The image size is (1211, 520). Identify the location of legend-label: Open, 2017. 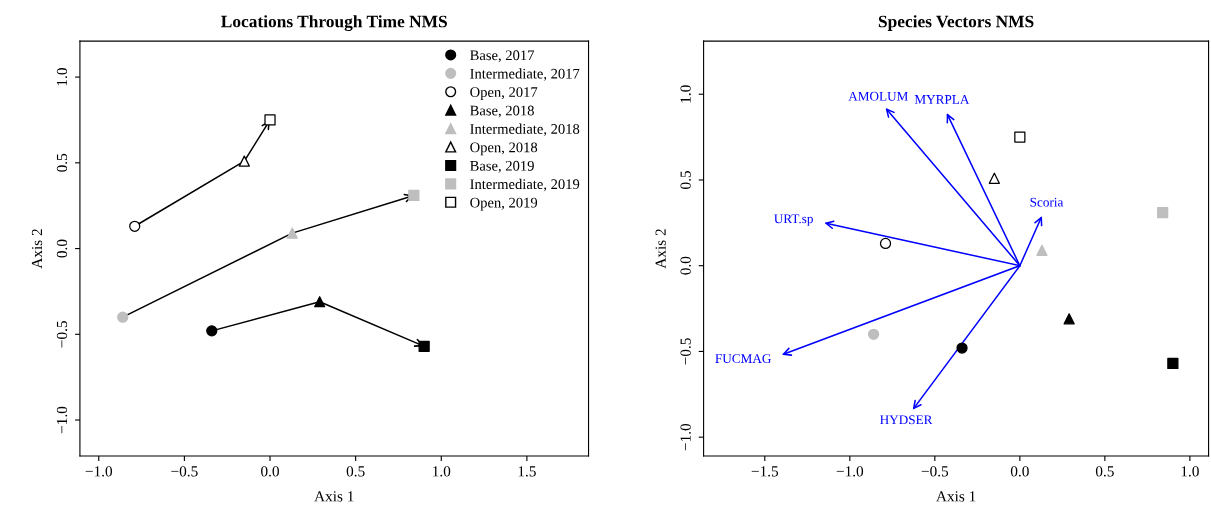
(504, 93).